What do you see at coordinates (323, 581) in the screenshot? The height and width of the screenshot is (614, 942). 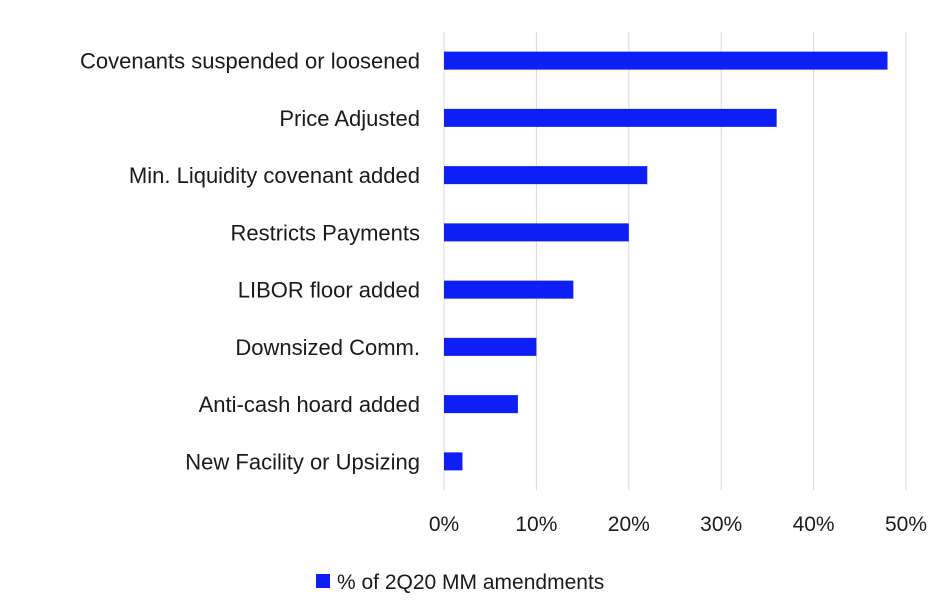 I see `legend-swatch` at bounding box center [323, 581].